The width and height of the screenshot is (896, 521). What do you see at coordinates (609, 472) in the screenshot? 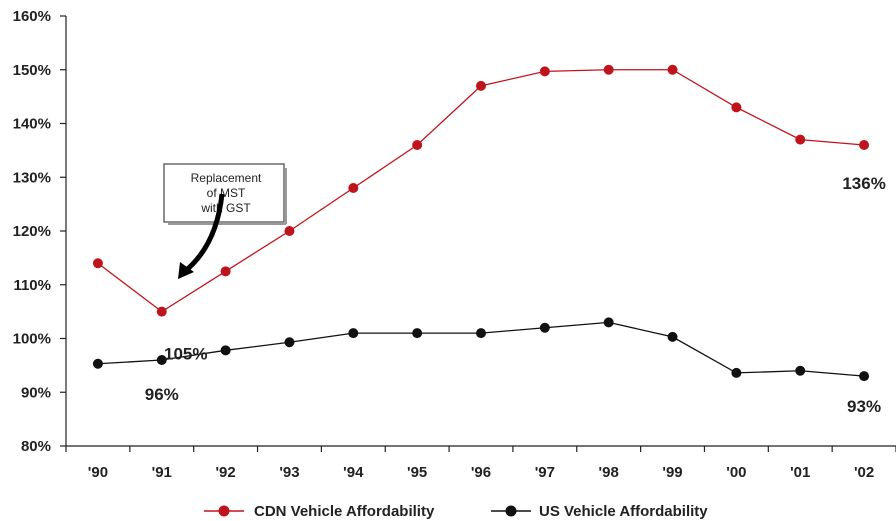
I see `x-tick-label: '98` at bounding box center [609, 472].